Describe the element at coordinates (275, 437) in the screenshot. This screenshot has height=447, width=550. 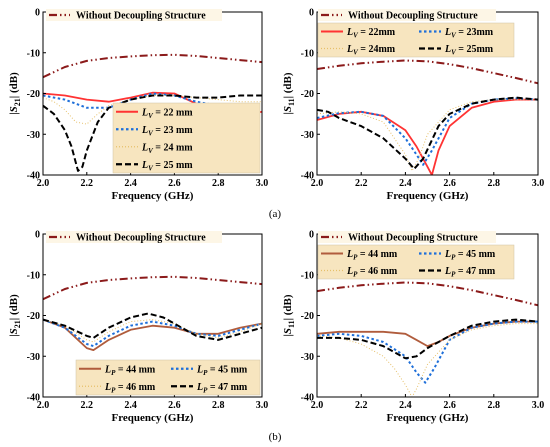
I see `figure-caption-1: (b)` at that location.